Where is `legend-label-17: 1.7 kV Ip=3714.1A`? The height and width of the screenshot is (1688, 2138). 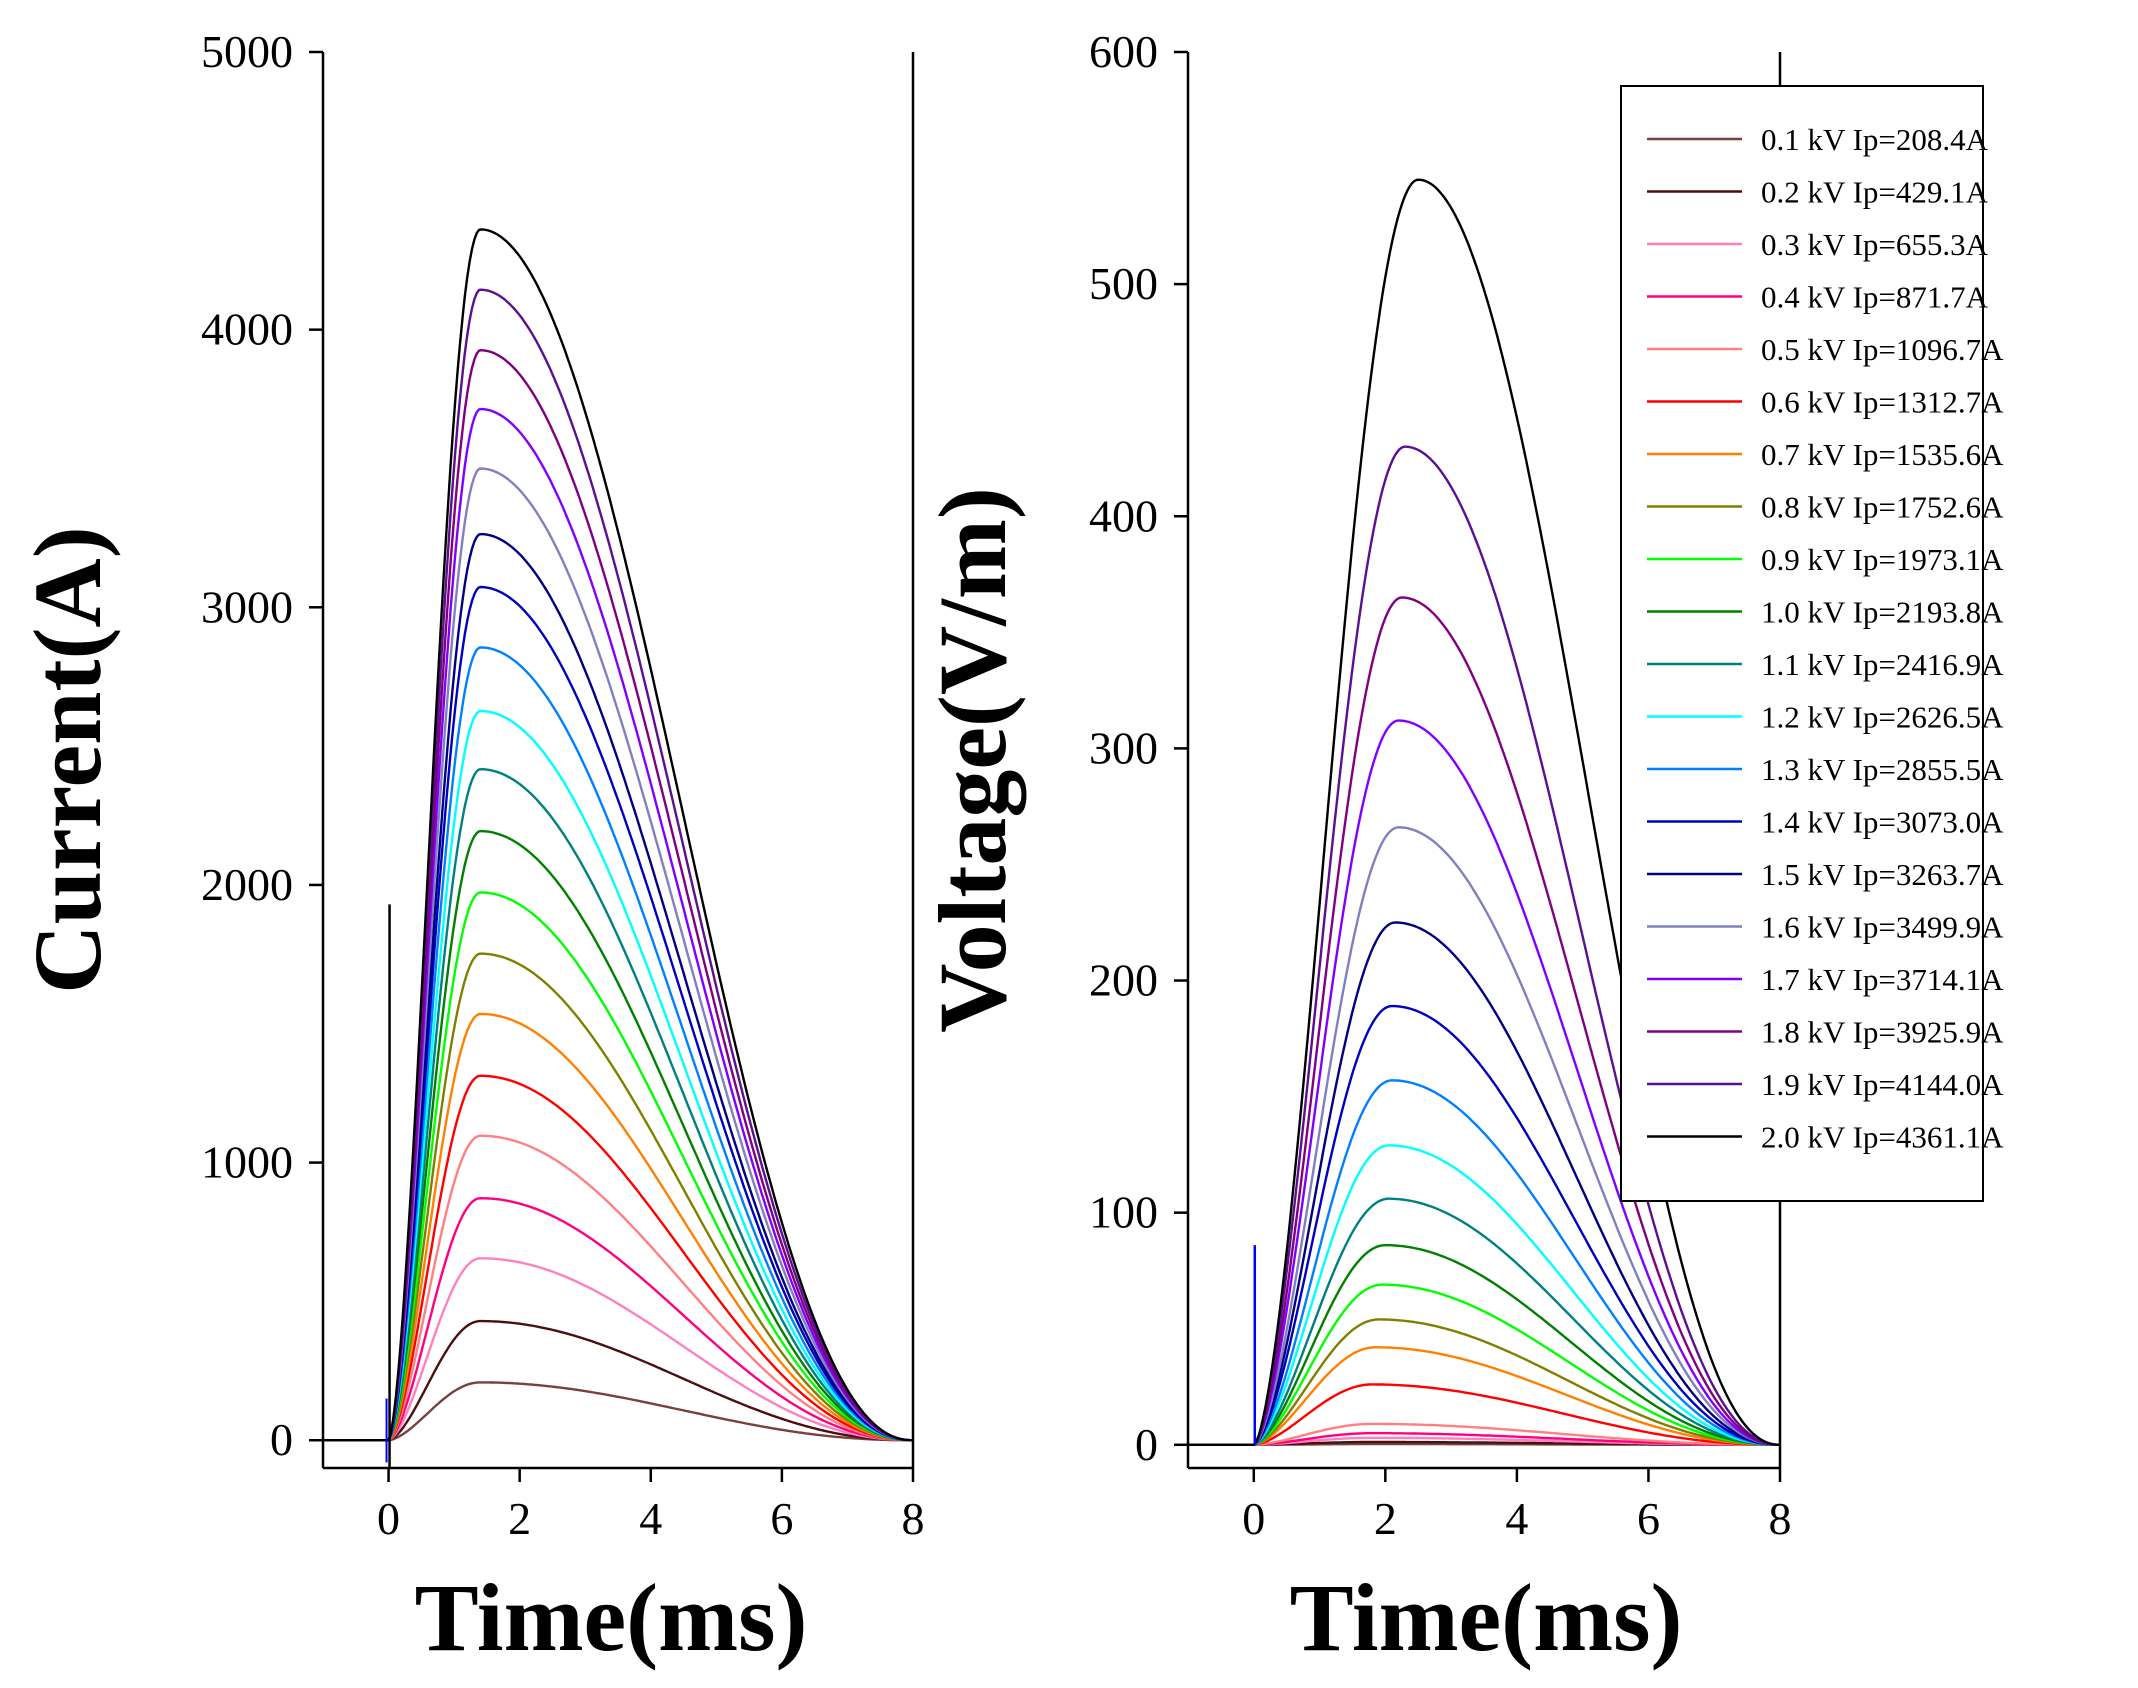
legend-label-17: 1.7 kV Ip=3714.1A is located at coordinates (1882, 979).